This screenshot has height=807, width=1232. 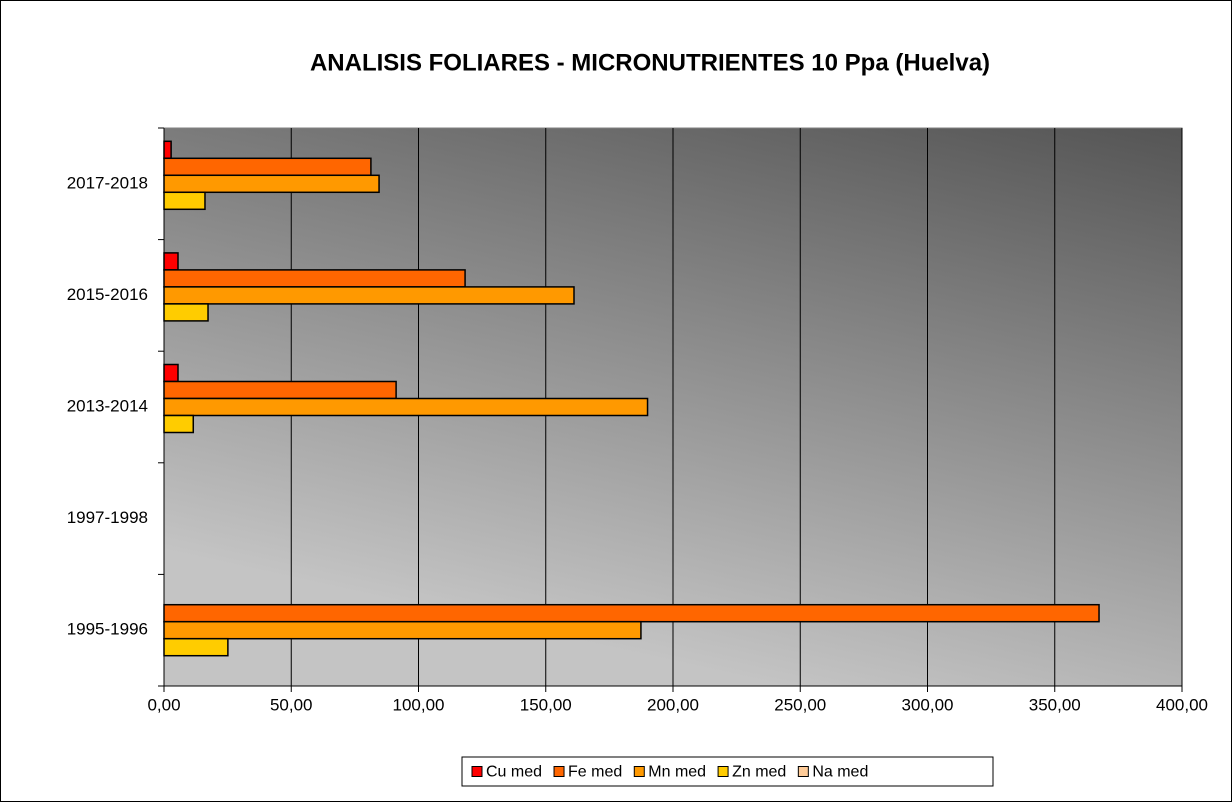 What do you see at coordinates (928, 704) in the screenshot?
I see `x-tick-label: 300,00` at bounding box center [928, 704].